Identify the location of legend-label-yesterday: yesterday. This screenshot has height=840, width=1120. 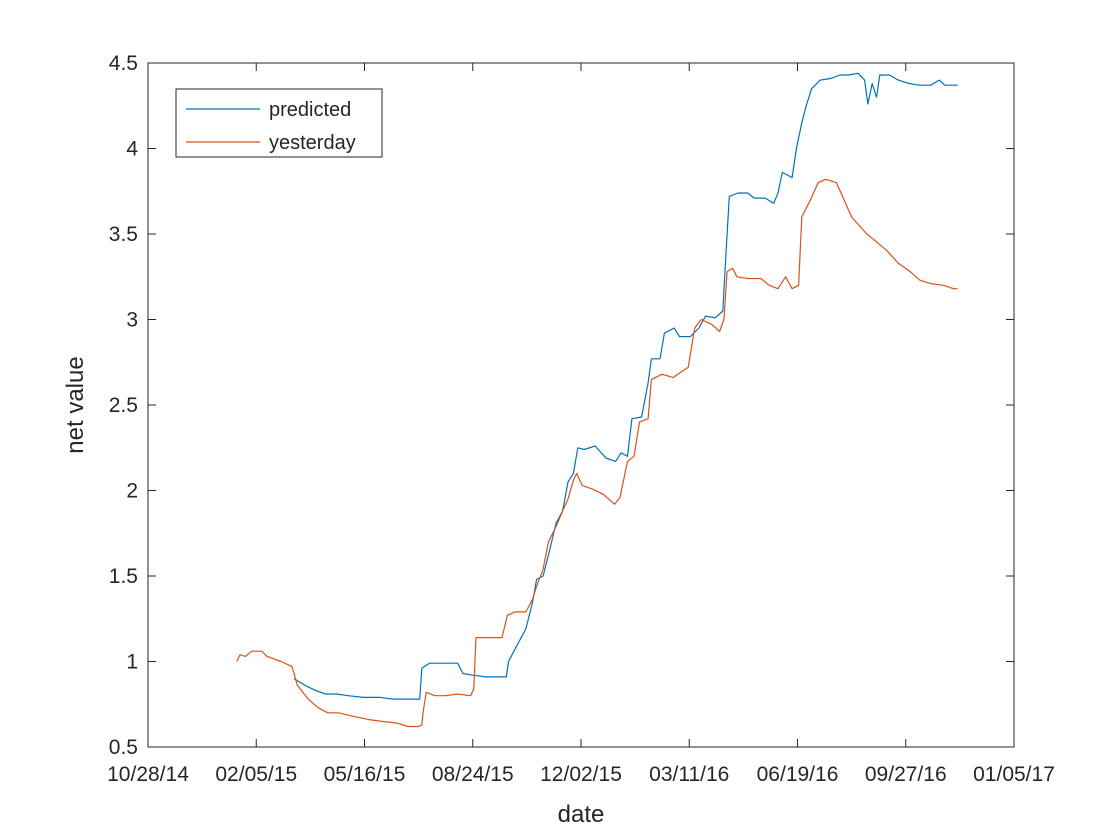
(312, 143).